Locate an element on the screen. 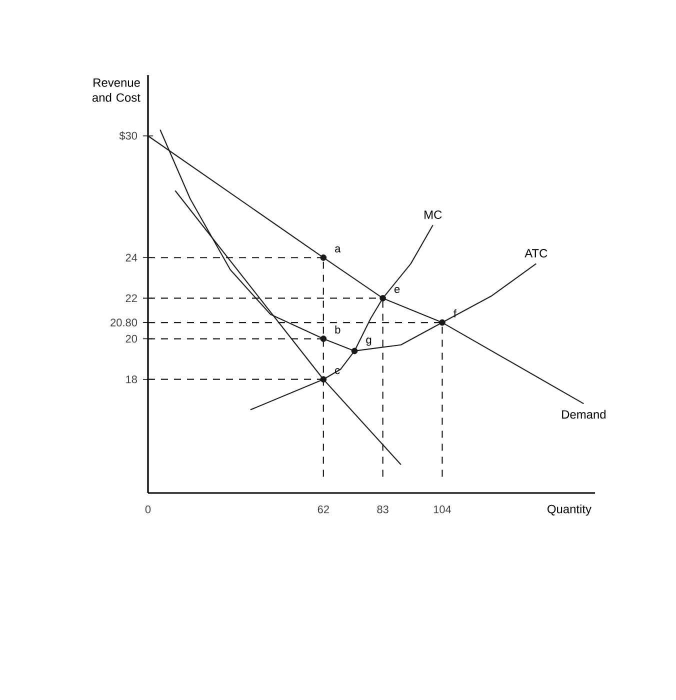  series-label: MC is located at coordinates (433, 214).